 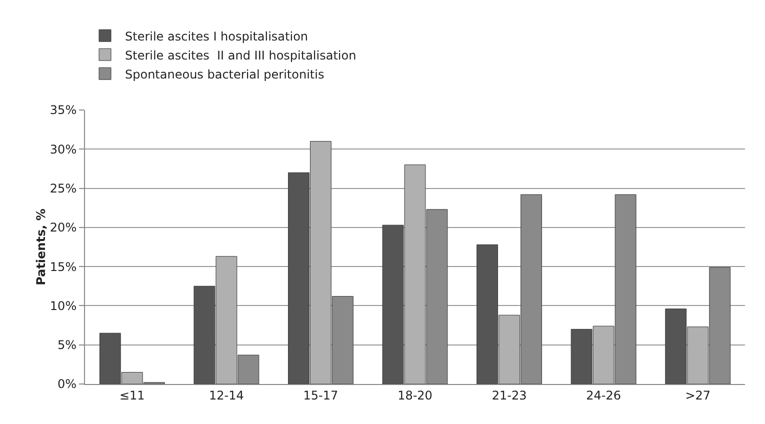 I want to click on legend-label: Spontaneous bacterial peritonitis, so click(x=224, y=74).